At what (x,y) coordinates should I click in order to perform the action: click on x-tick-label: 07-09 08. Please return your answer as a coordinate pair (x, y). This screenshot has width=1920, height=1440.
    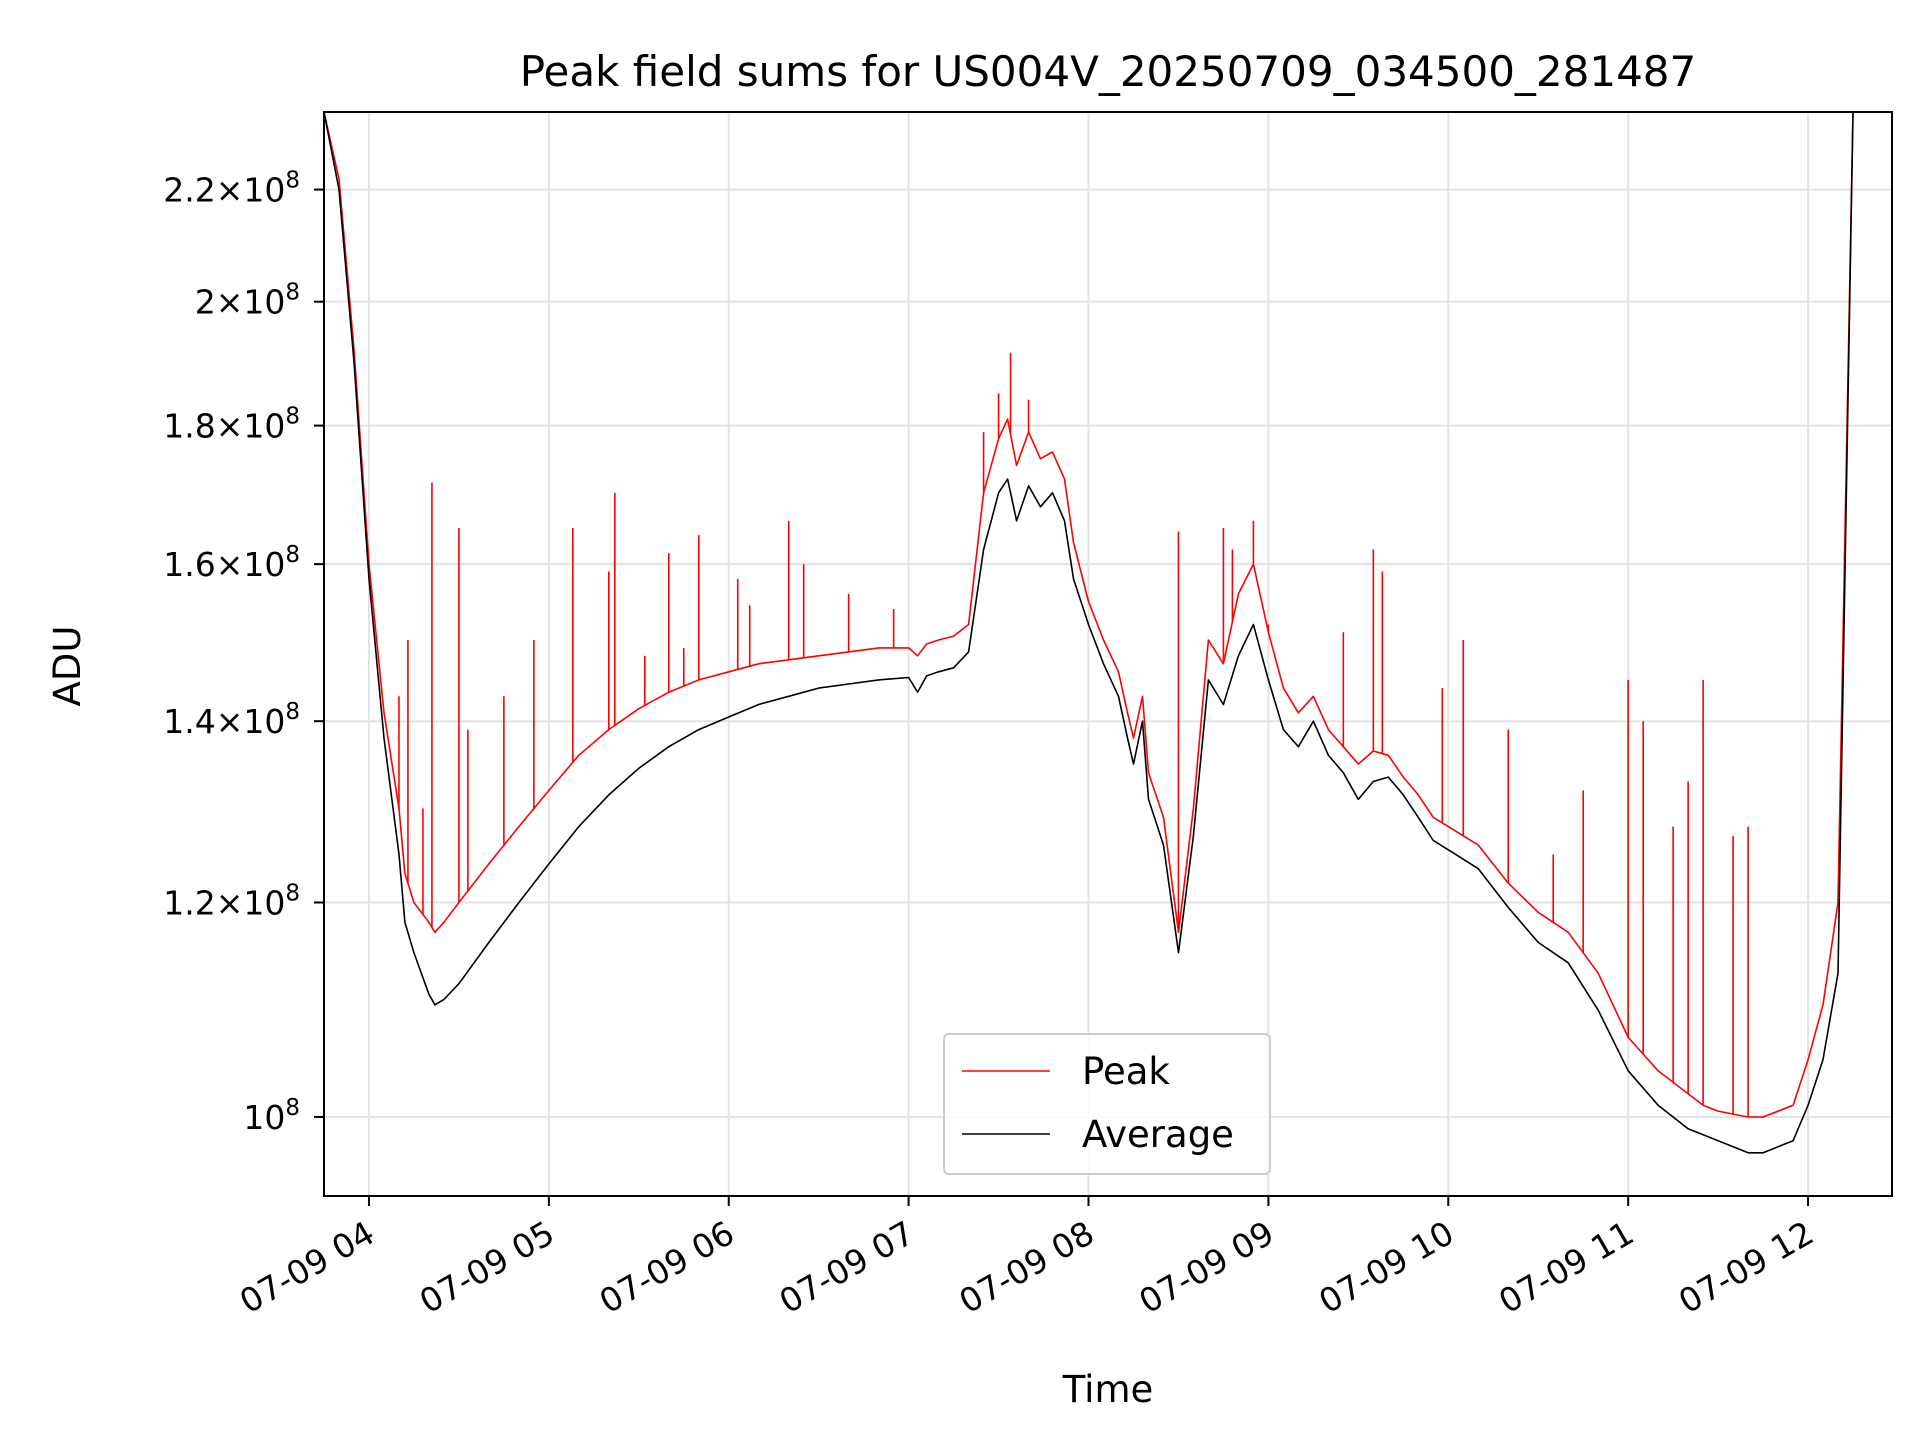
    Looking at the image, I should click on (1027, 1267).